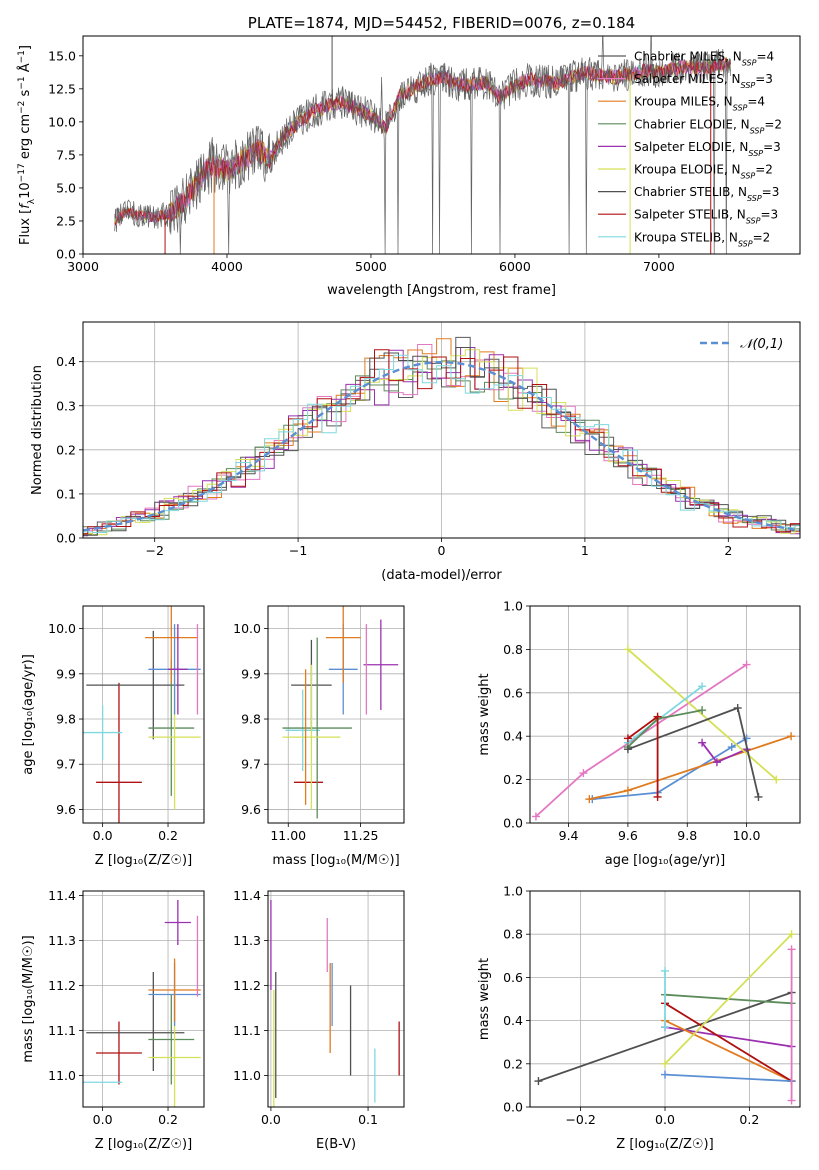  I want to click on y-tick-label: 5.0, so click(66, 187).